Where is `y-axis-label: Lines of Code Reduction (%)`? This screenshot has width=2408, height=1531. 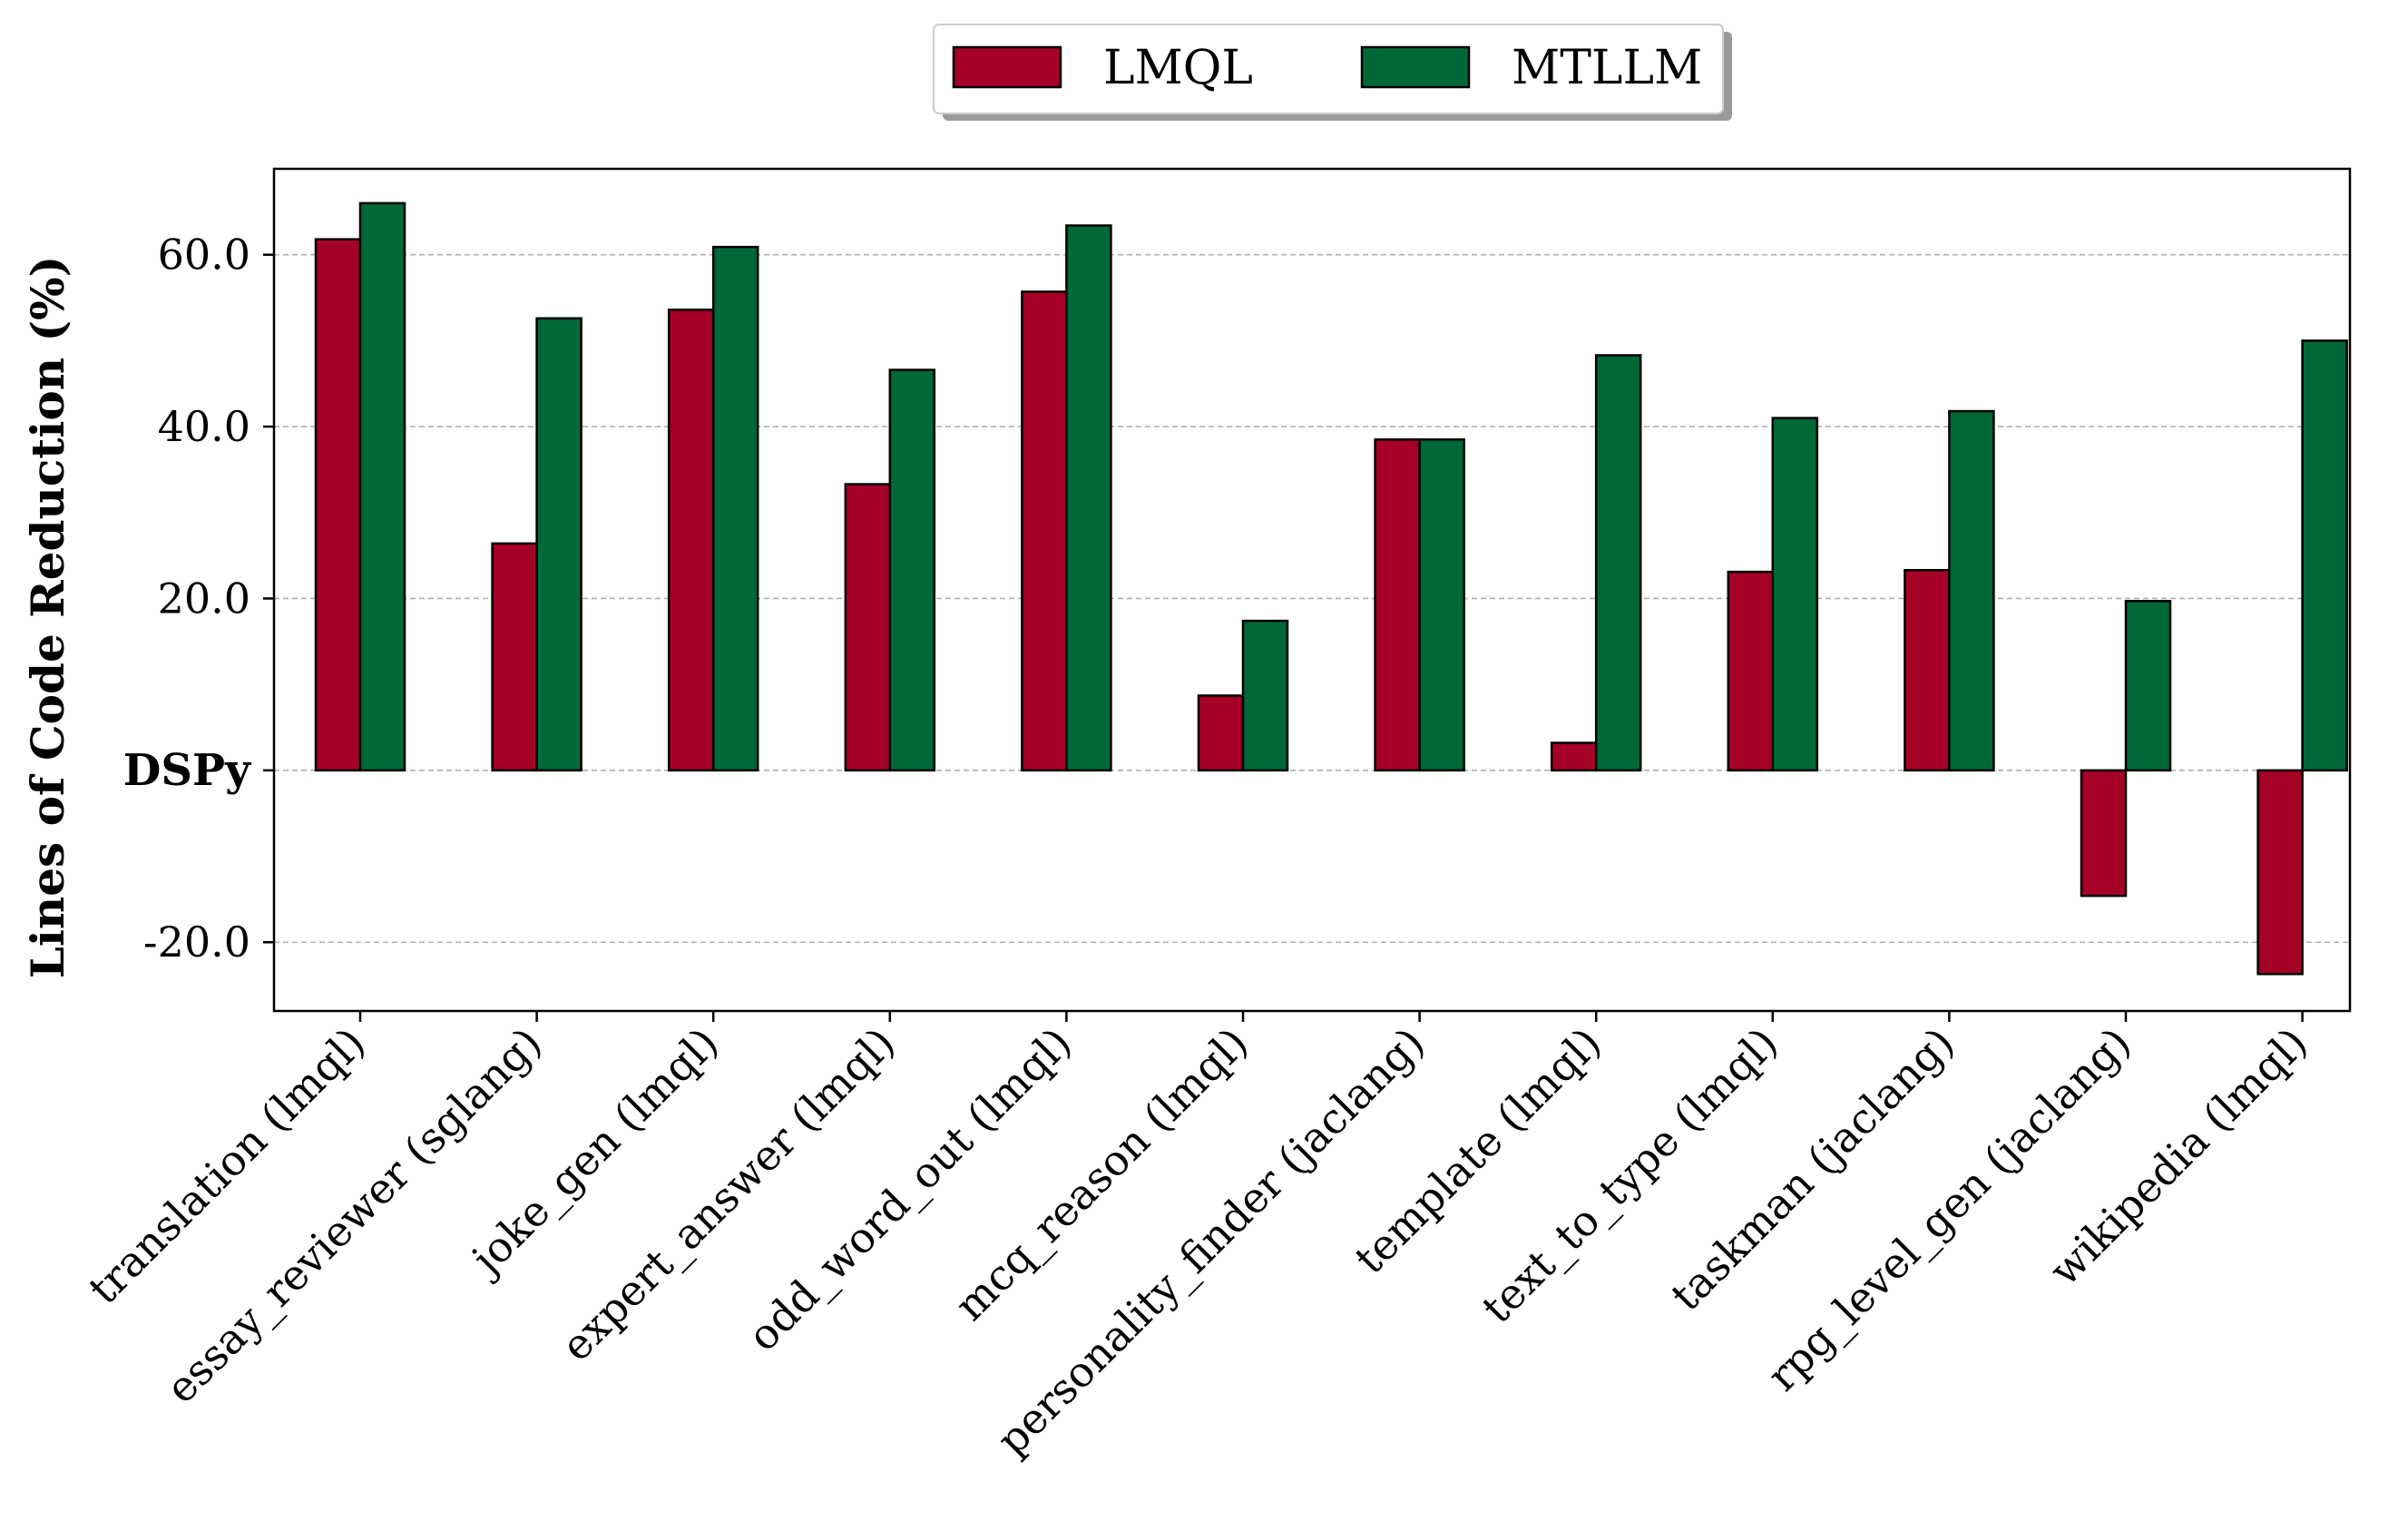 y-axis-label: Lines of Code Reduction (%) is located at coordinates (48, 617).